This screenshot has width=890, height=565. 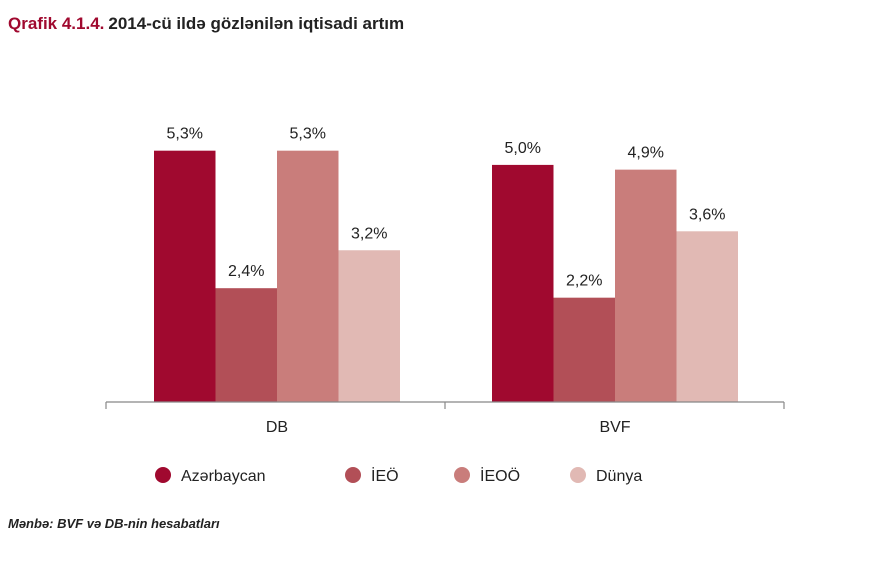 I want to click on legend-label-4: Dünya, so click(x=619, y=476).